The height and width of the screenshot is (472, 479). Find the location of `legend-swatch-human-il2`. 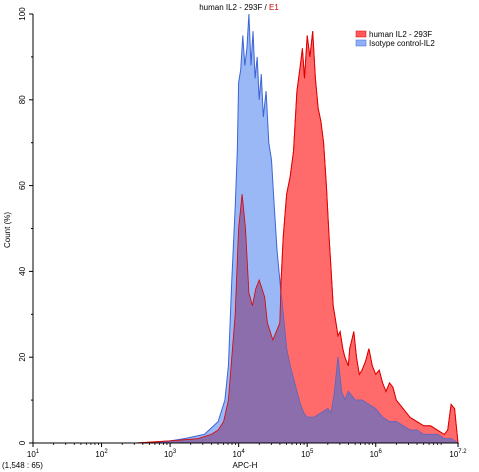

legend-swatch-human-il2 is located at coordinates (361, 34).